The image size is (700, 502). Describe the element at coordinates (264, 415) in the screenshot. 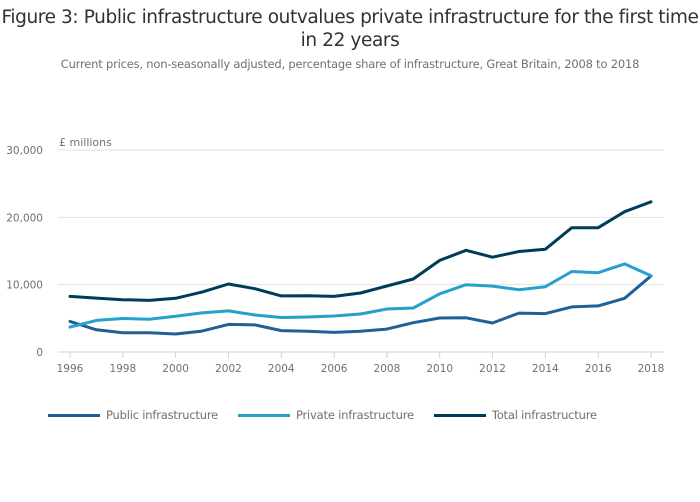

I see `legend-swatch-private` at that location.